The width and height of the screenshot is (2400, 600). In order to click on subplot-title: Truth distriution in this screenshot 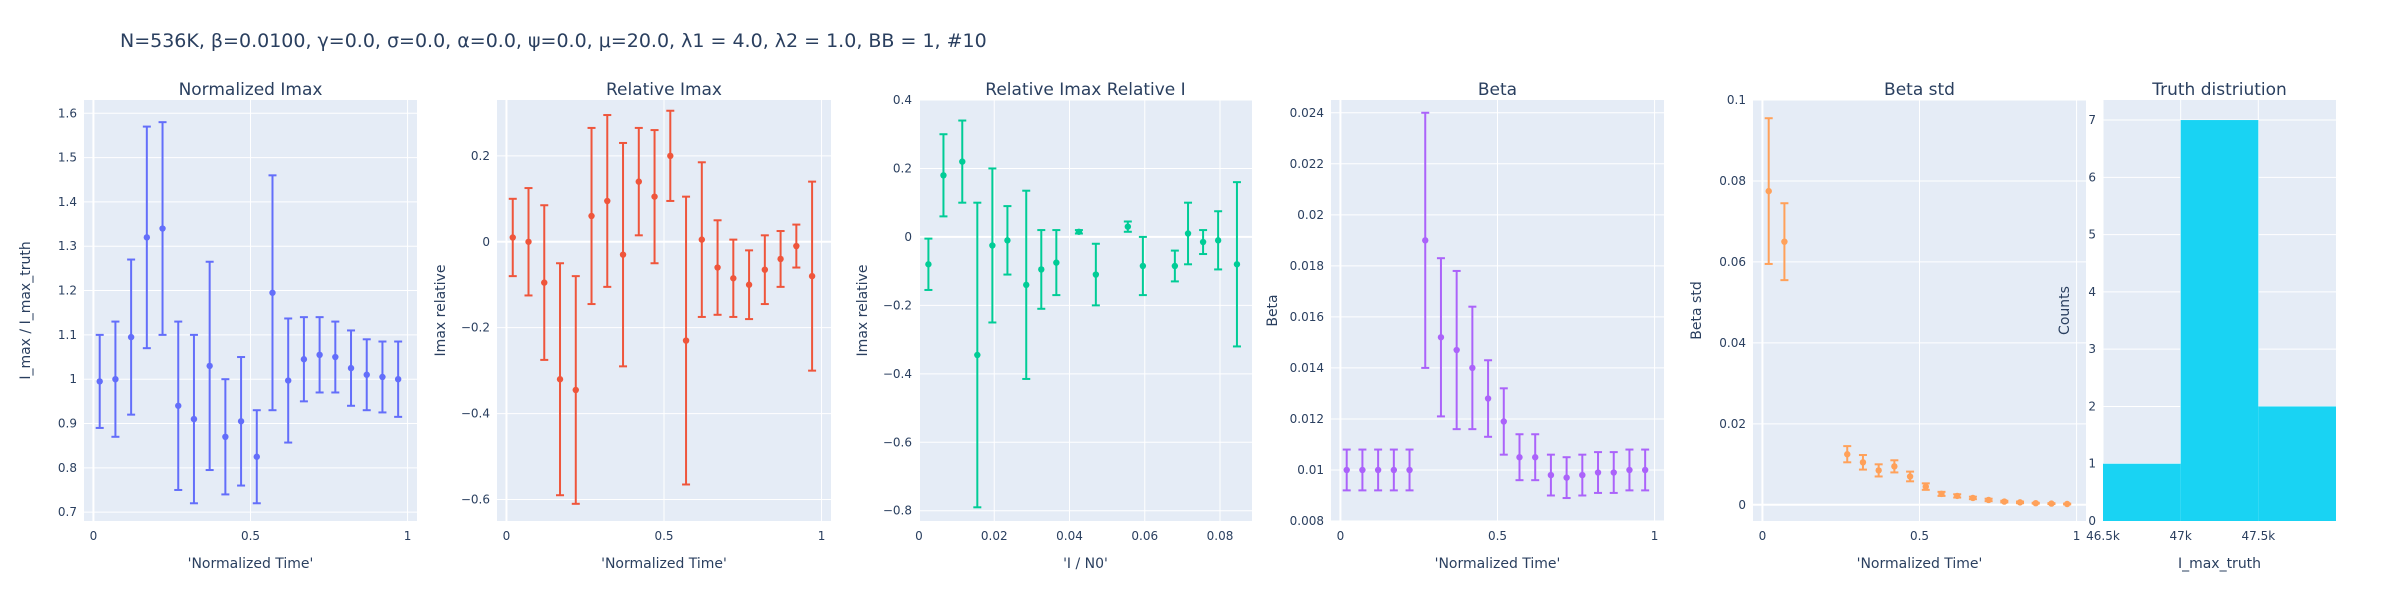, I will do `click(2219, 90)`.